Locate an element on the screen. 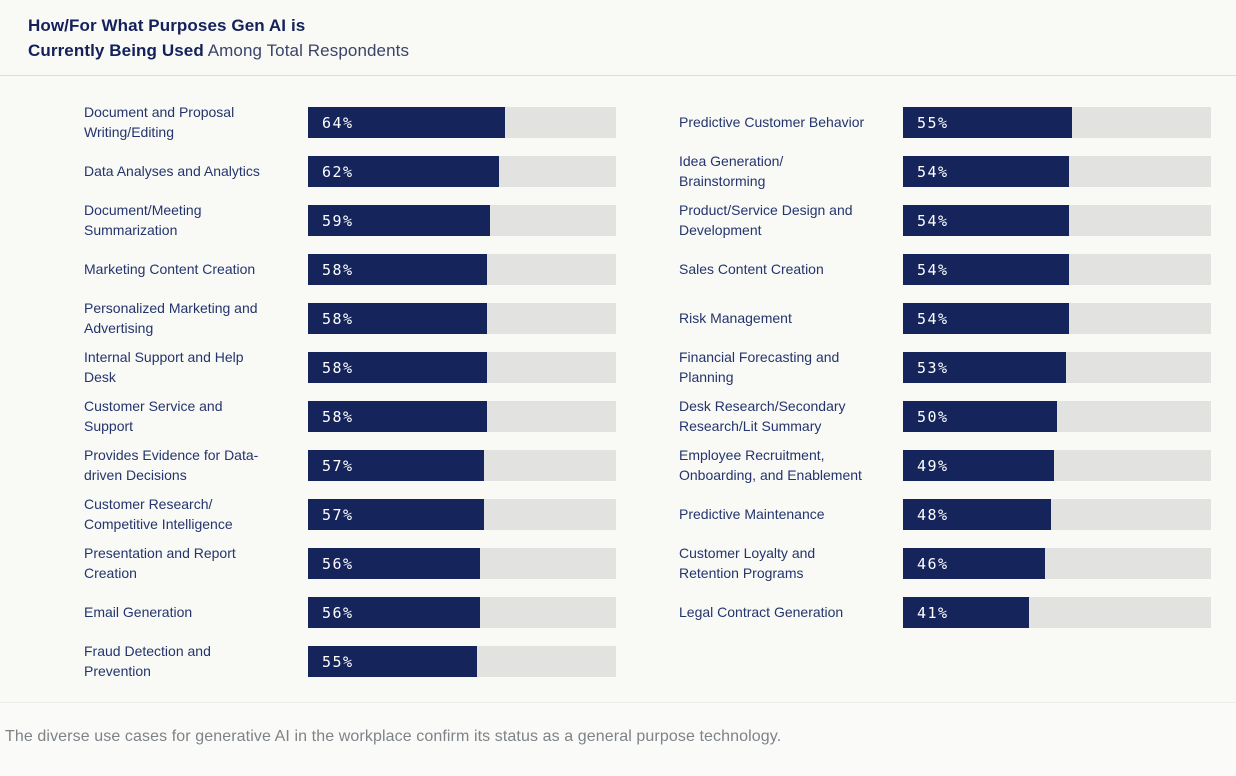 This screenshot has width=1236, height=776. row-label: Product/Service Design and Development is located at coordinates (766, 220).